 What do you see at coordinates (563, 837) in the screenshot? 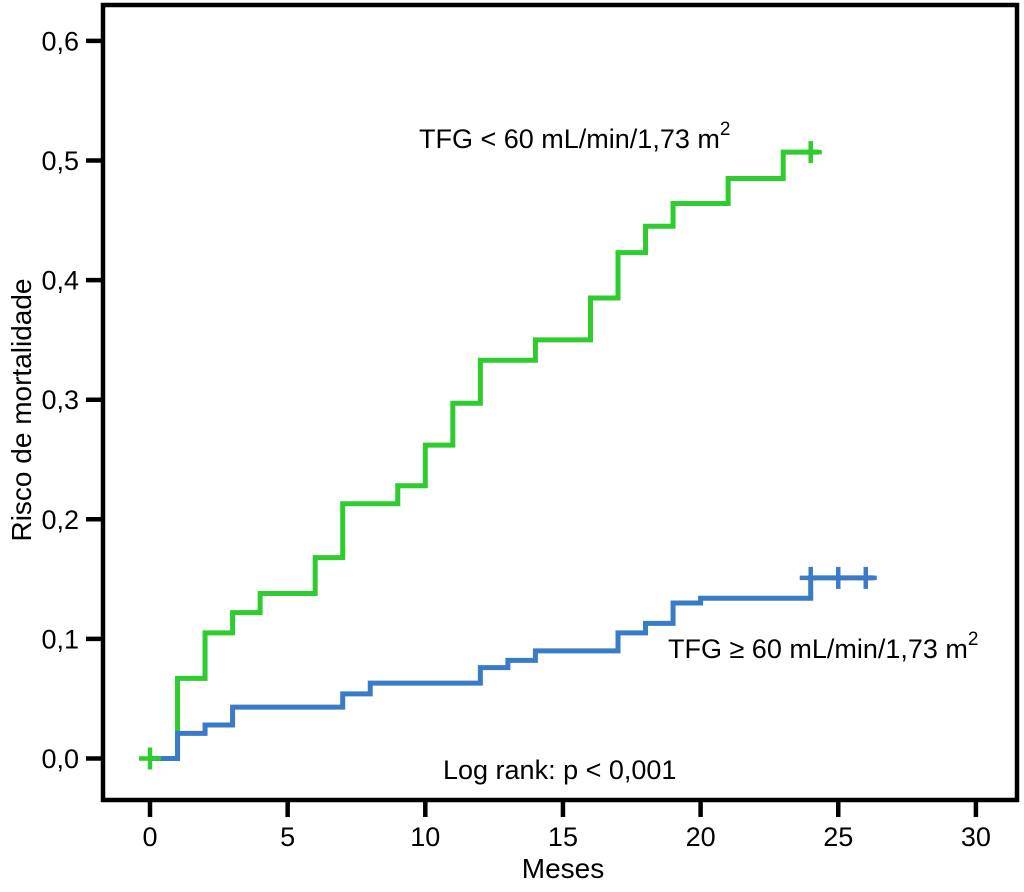
I see `x-tick-label: 15` at bounding box center [563, 837].